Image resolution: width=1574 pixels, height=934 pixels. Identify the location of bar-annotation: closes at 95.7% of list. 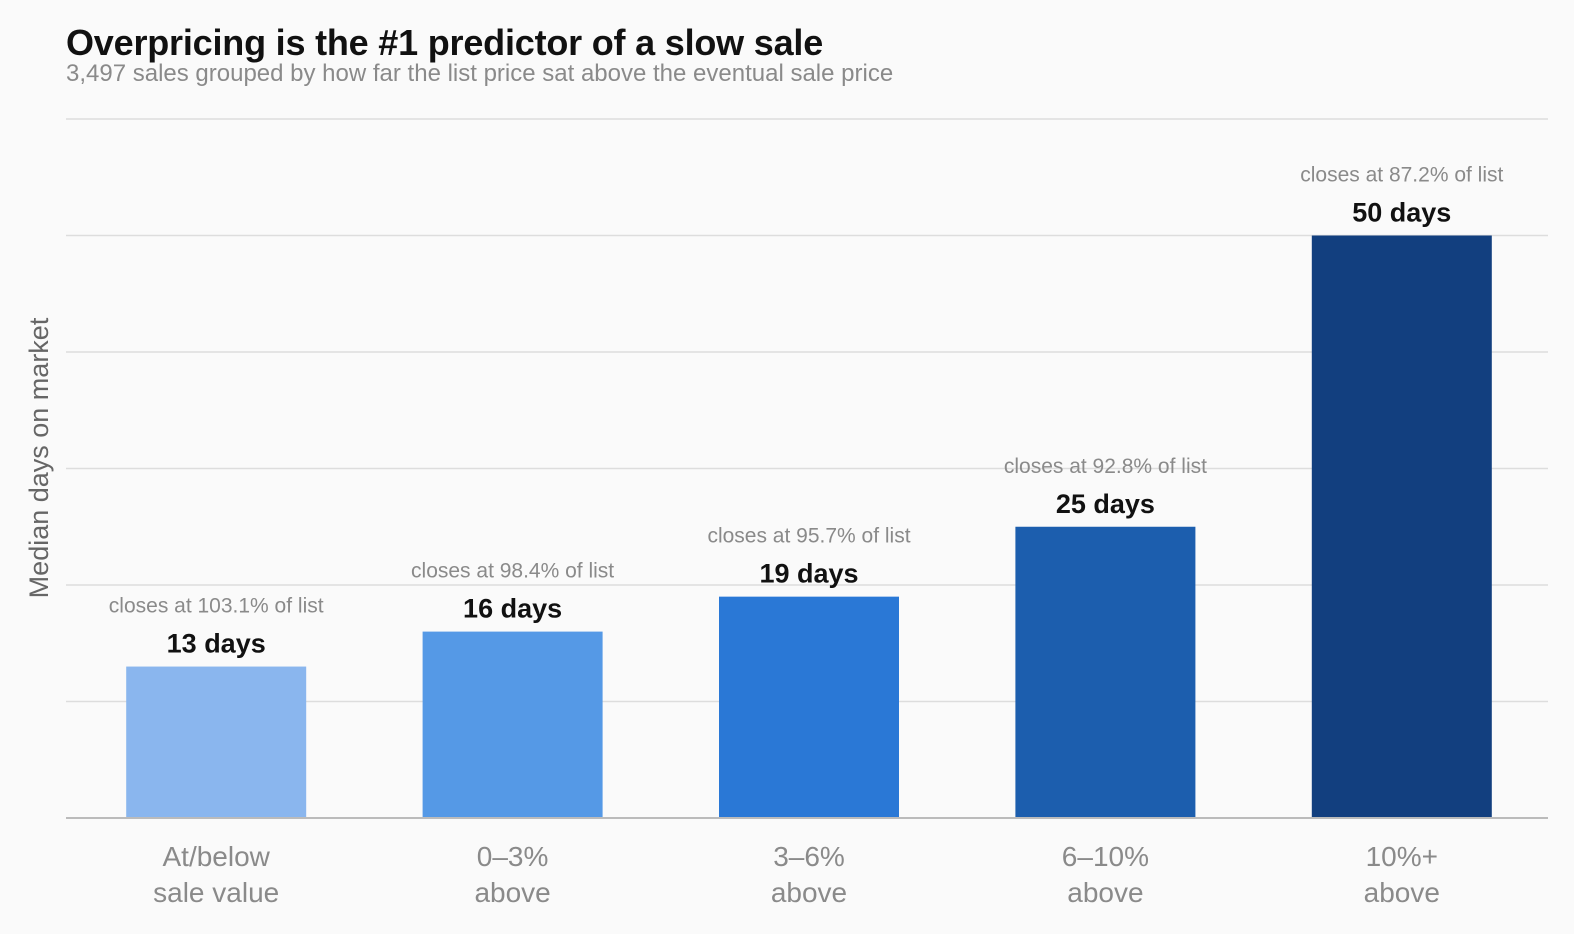
(808, 536).